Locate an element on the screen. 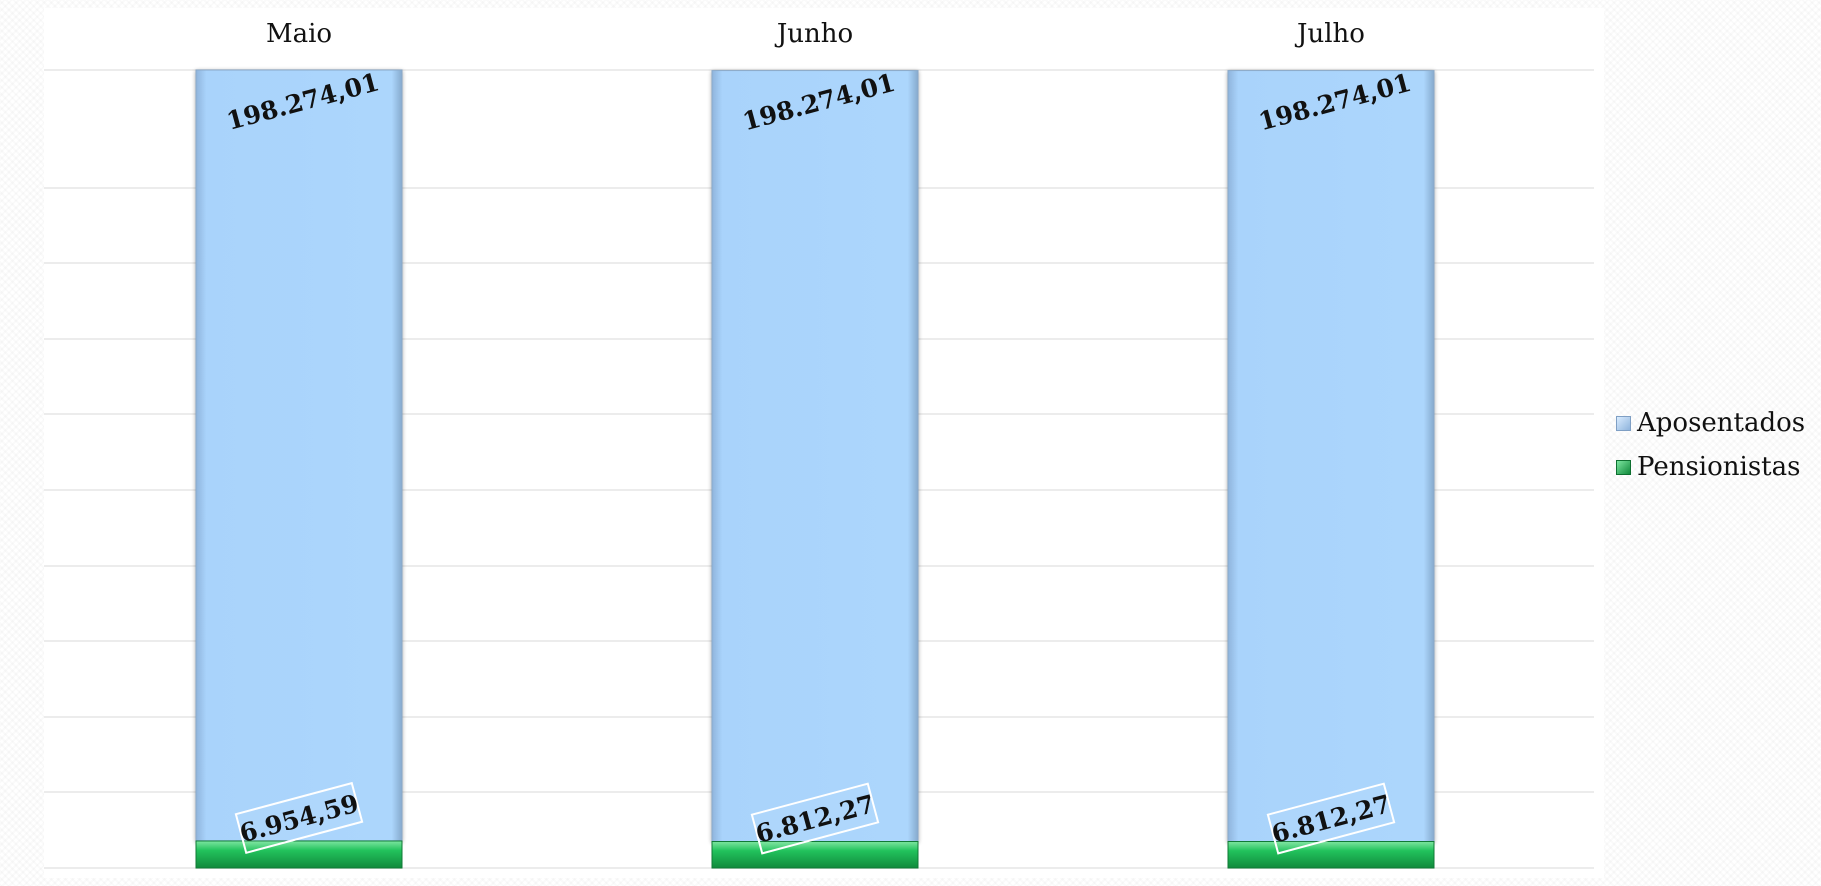 The height and width of the screenshot is (886, 1821). bar-aposentados-julho is located at coordinates (1331, 456).